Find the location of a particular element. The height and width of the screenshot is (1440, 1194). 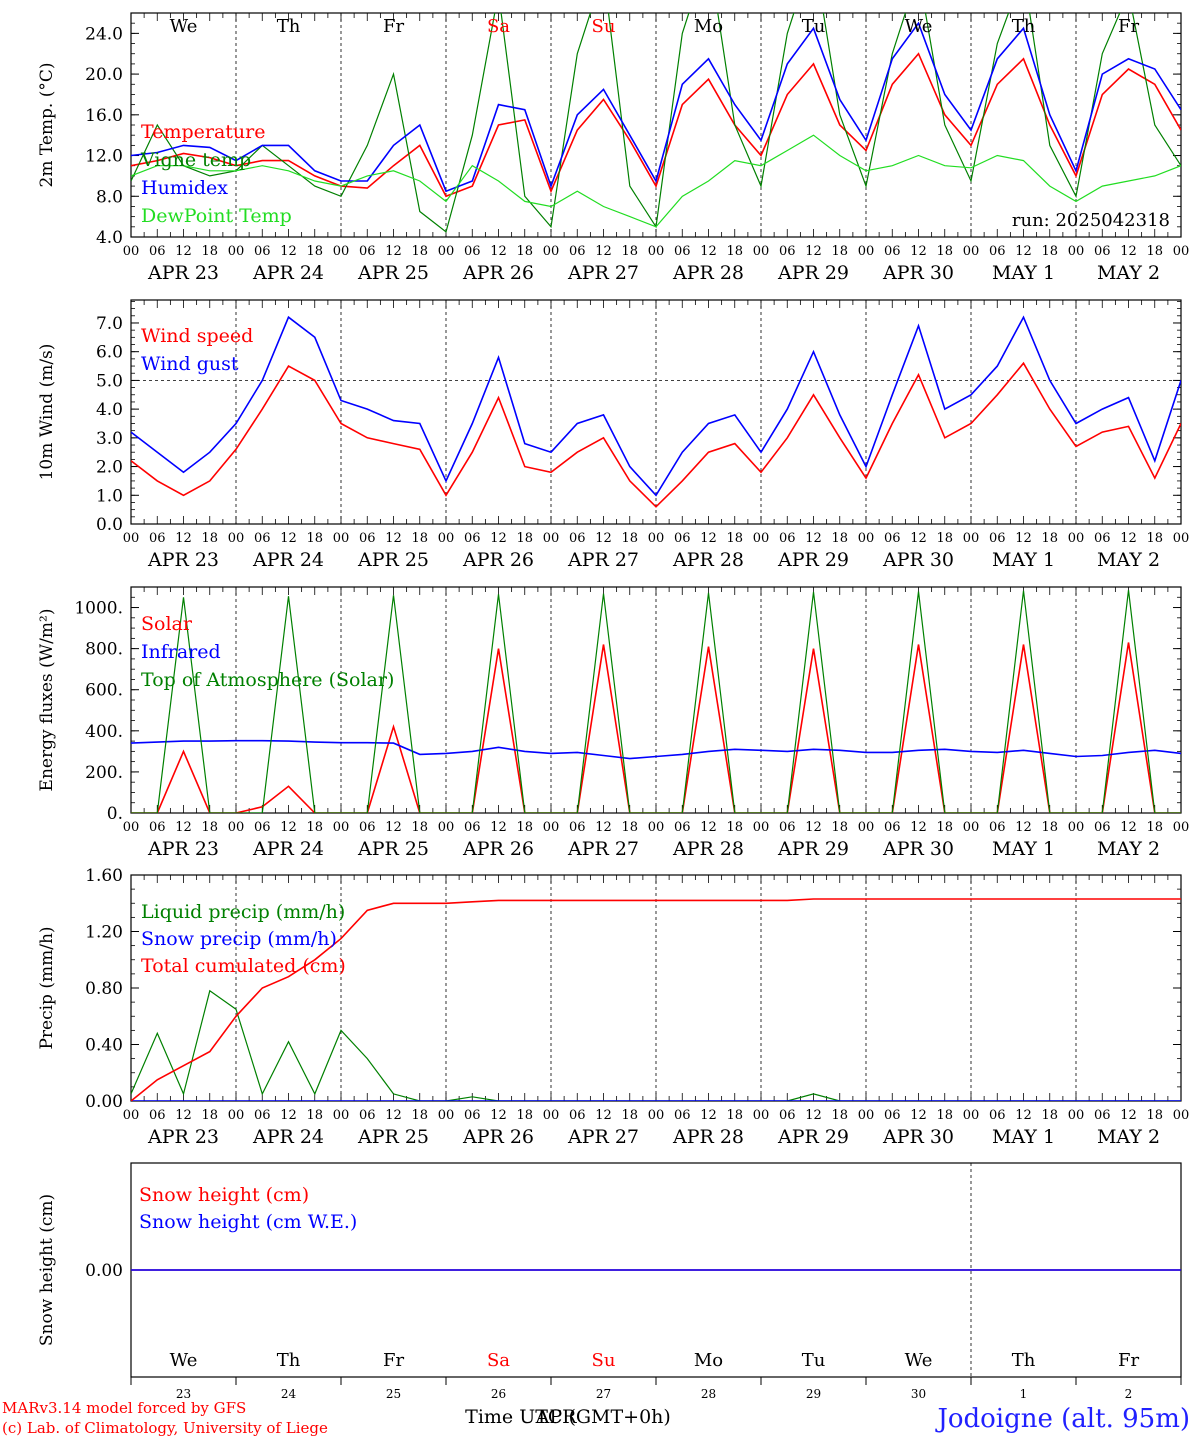

date-number: 2 is located at coordinates (1129, 1394).